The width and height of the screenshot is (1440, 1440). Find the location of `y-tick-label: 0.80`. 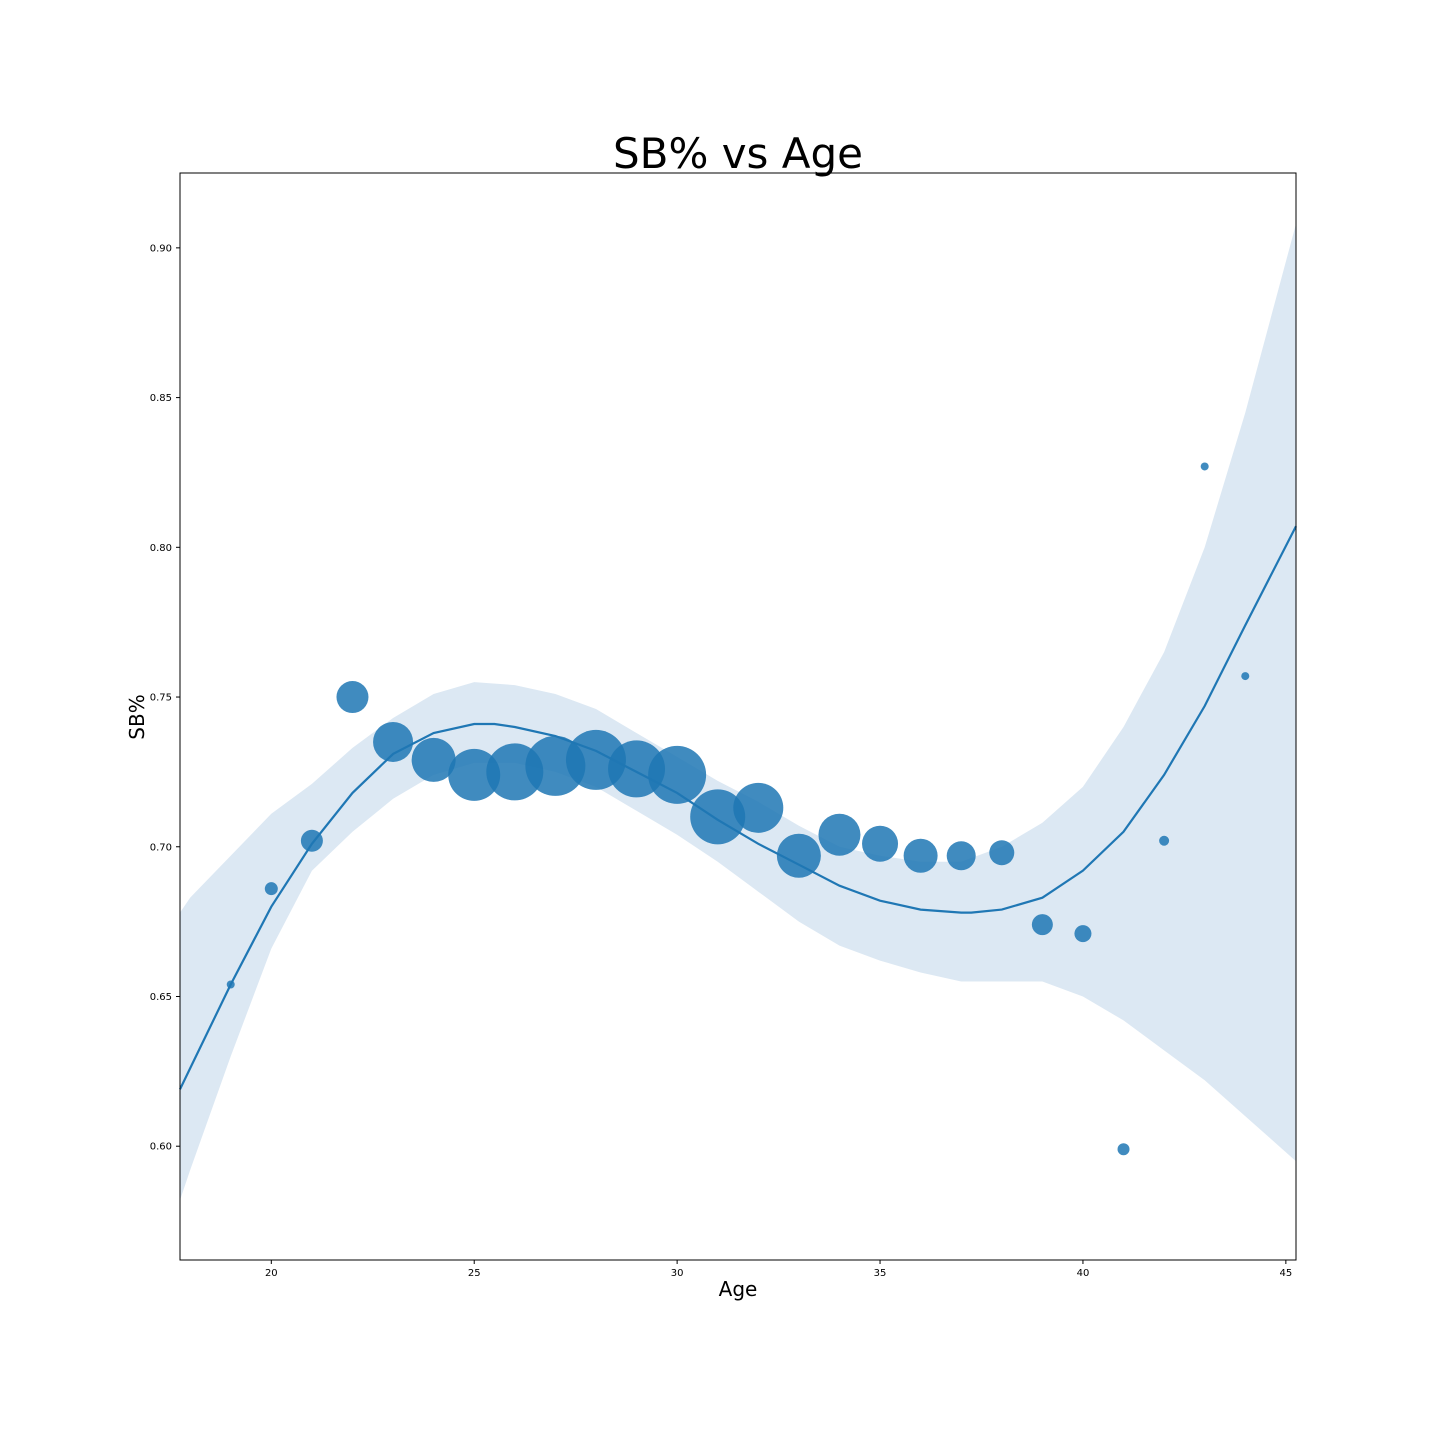

y-tick-label: 0.80 is located at coordinates (161, 548).